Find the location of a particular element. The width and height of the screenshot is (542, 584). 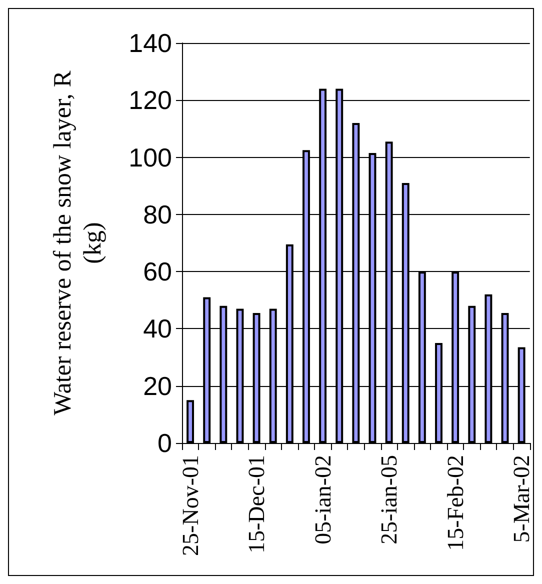

y-tick-label: 120 is located at coordinates (150, 100).